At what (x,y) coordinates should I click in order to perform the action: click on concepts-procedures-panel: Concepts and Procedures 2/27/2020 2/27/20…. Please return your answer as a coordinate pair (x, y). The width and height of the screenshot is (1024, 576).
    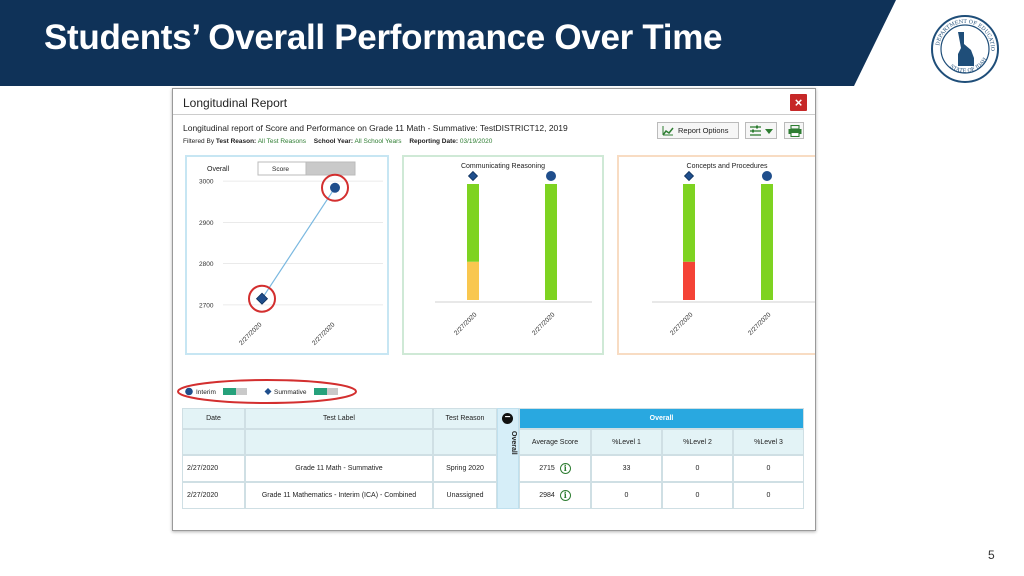
    Looking at the image, I should click on (716, 255).